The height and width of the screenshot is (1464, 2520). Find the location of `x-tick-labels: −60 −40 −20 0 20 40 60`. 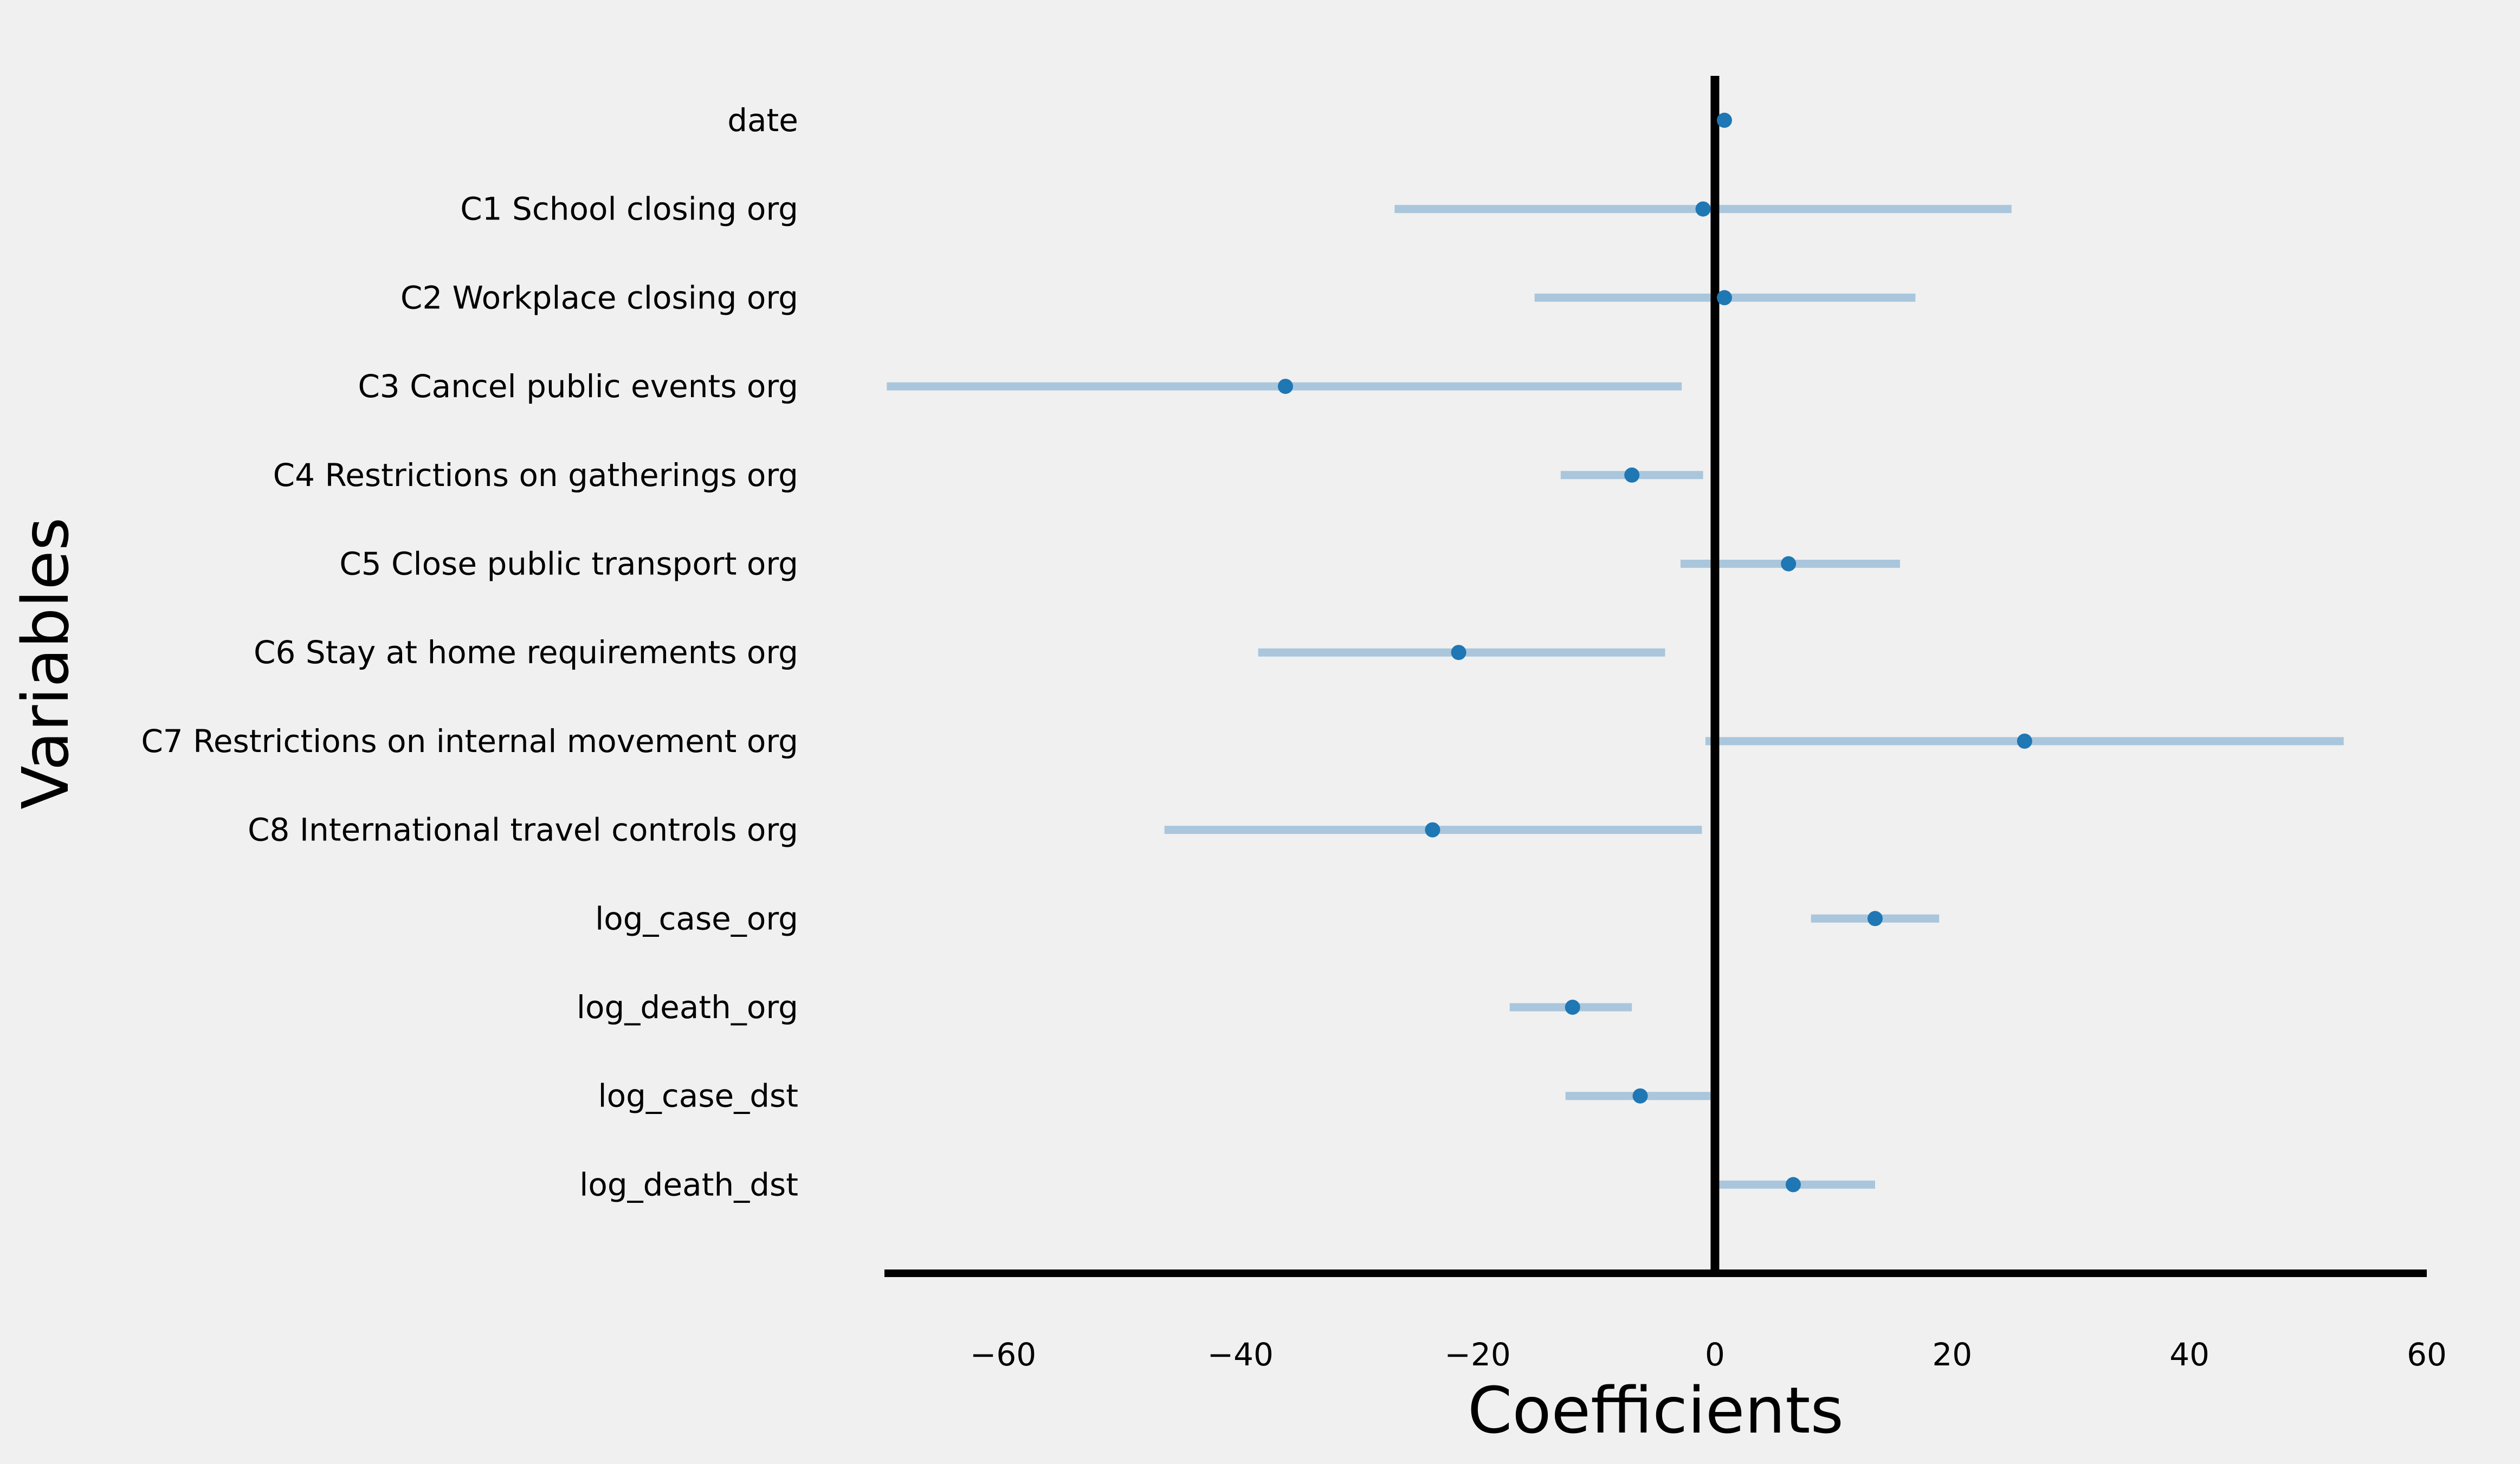

x-tick-labels: −60 −40 −20 0 20 40 60 is located at coordinates (1709, 1354).